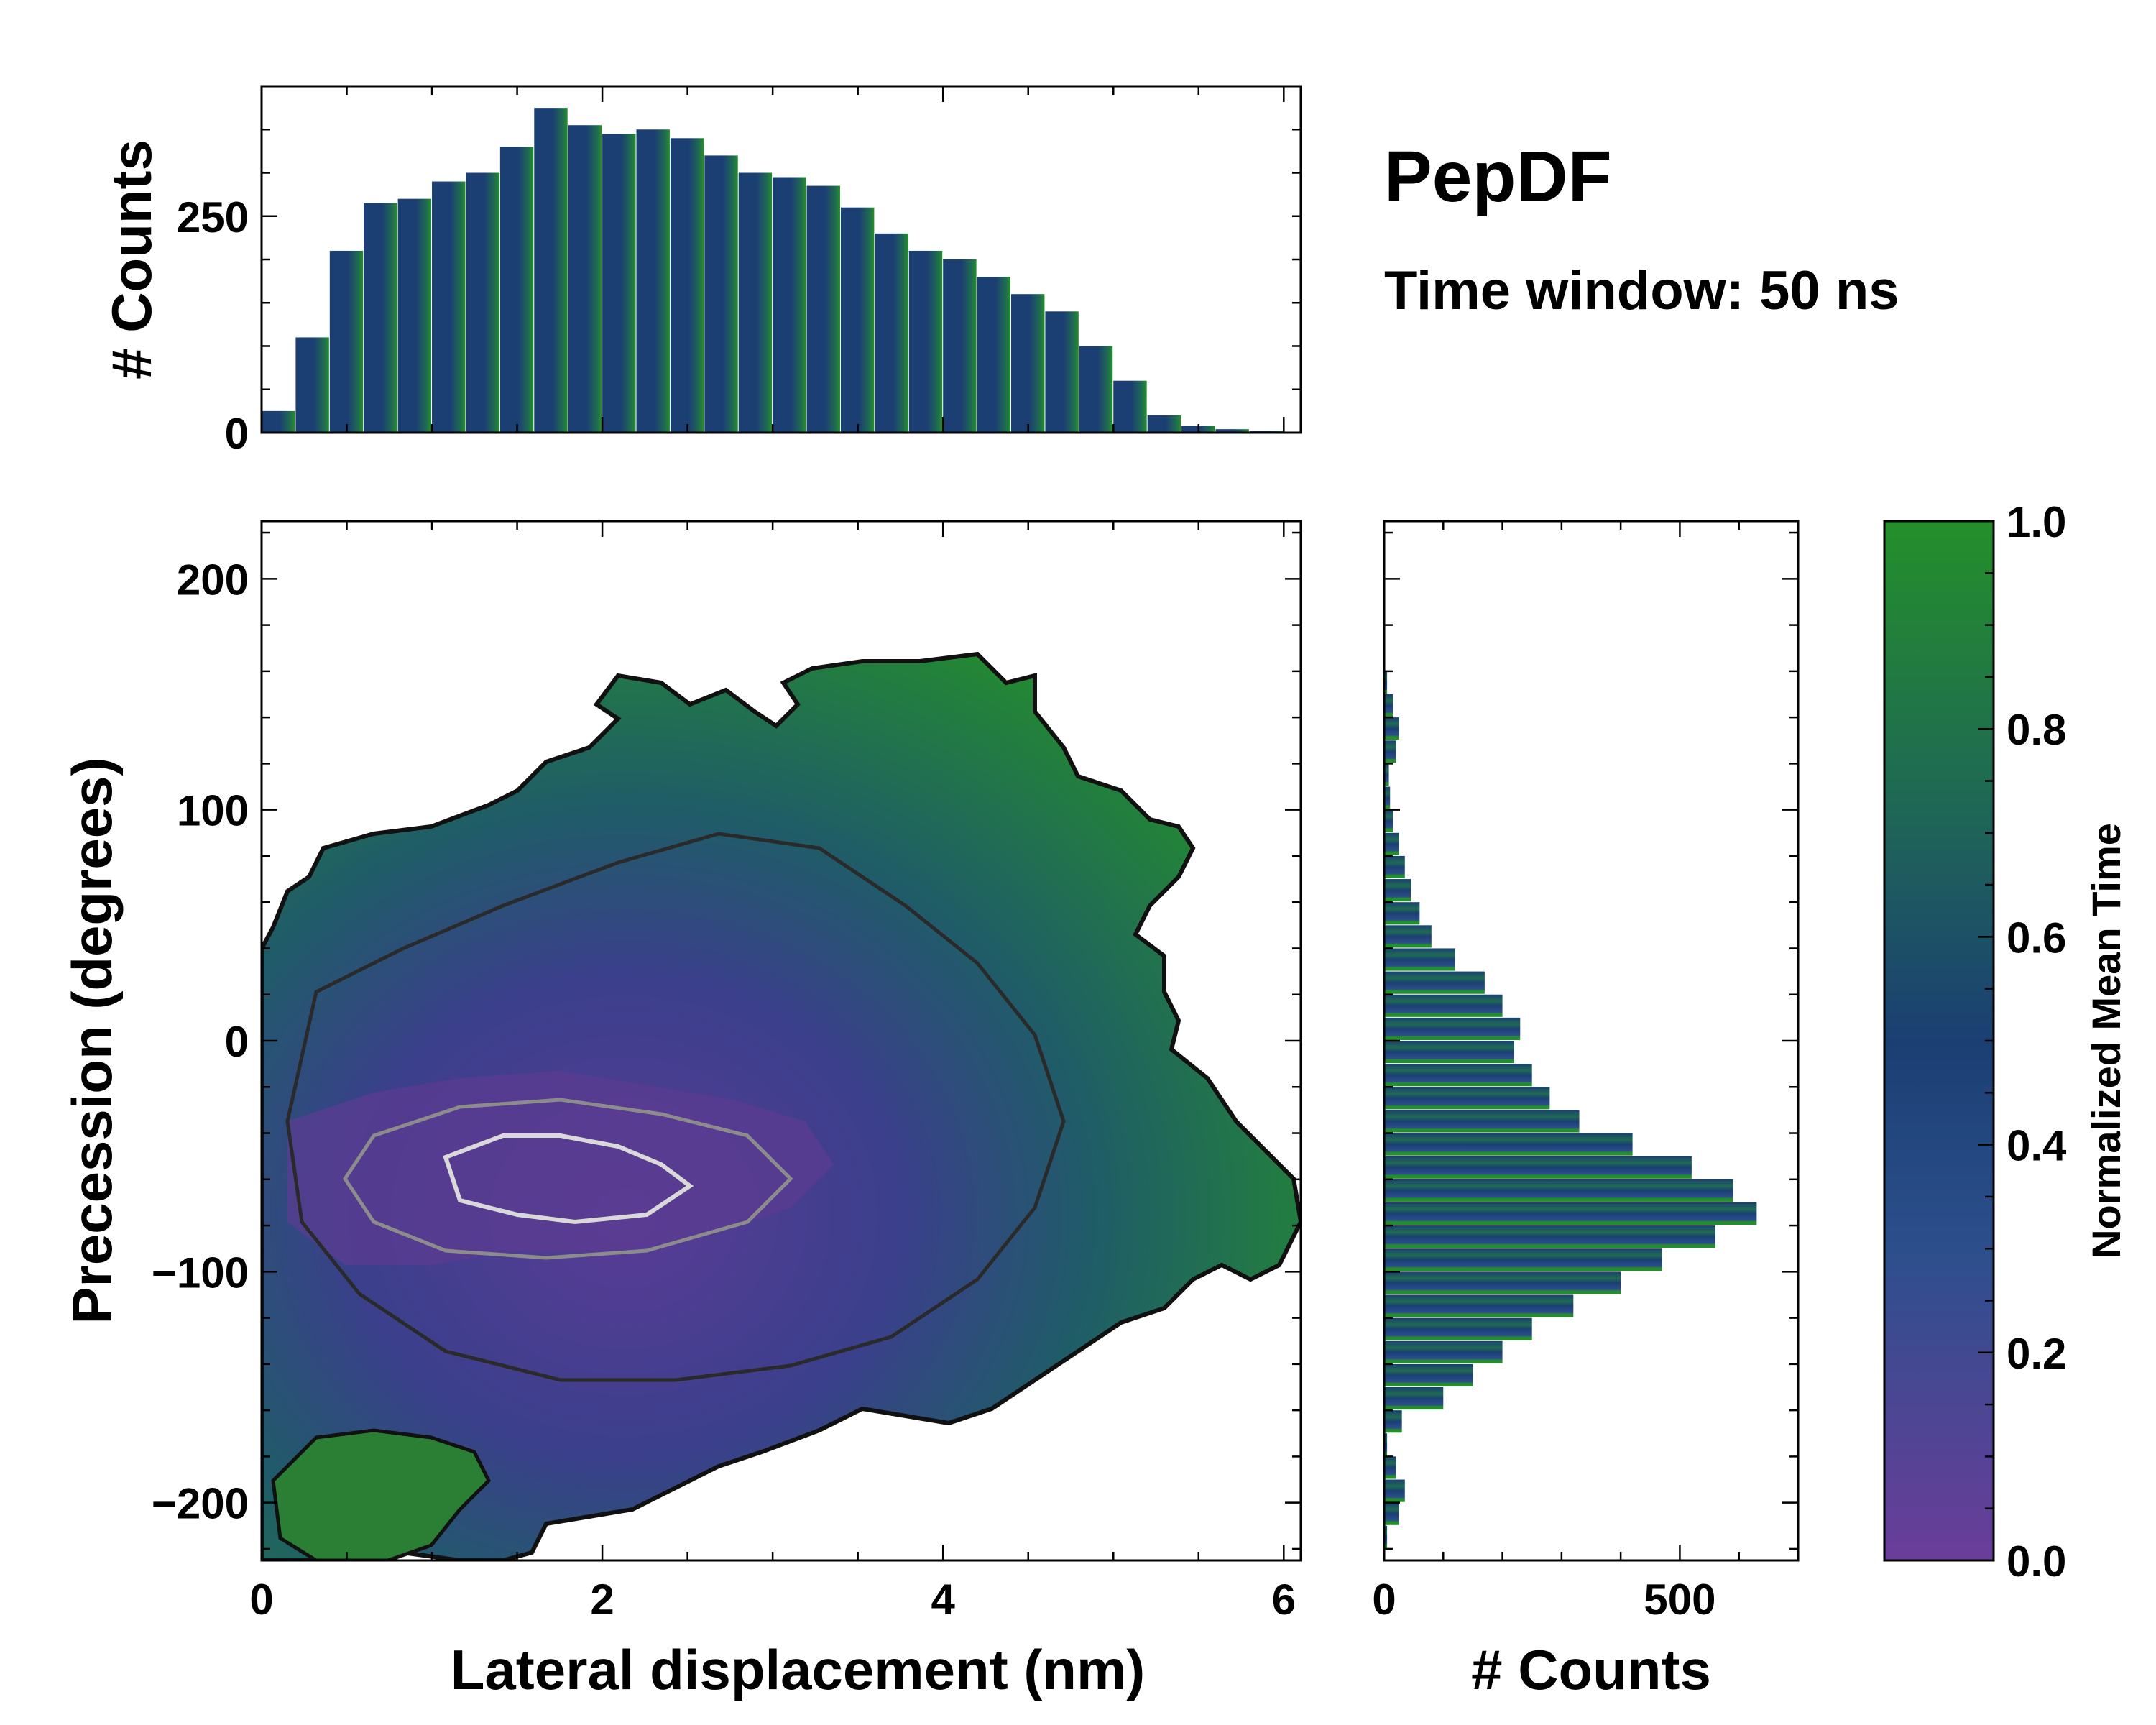 The height and width of the screenshot is (1725, 2156). Describe the element at coordinates (1384, 1600) in the screenshot. I see `right-x-tick-label: 0` at that location.